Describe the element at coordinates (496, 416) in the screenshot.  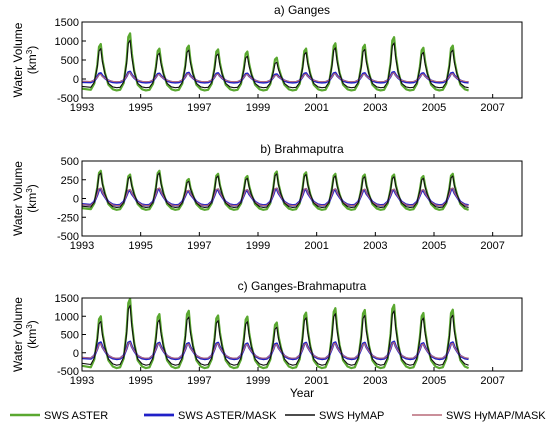
I see `legend-label: SWS HyMAP/MASK` at that location.